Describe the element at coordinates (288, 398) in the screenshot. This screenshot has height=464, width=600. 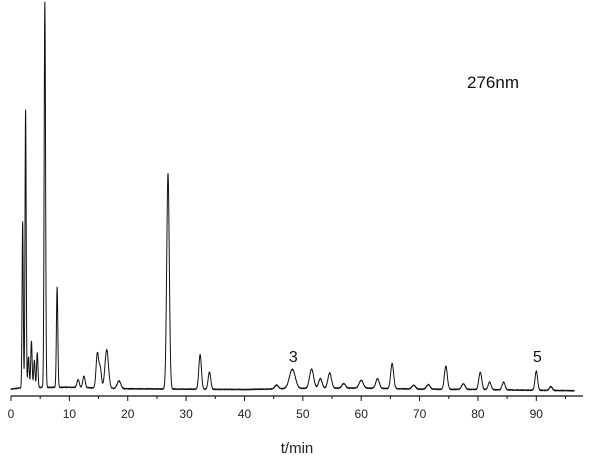
I see `x-ticks` at that location.